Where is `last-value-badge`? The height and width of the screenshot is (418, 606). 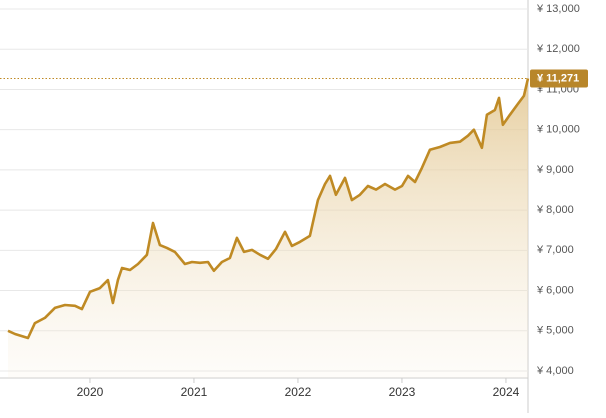 last-value-badge is located at coordinates (559, 78).